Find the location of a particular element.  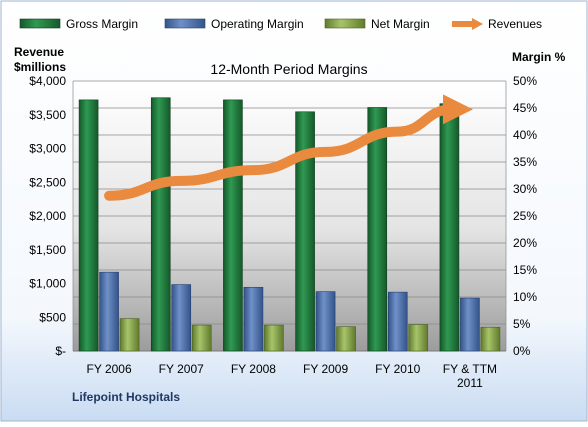

x-tick-label: FY 2006 is located at coordinates (109, 369).